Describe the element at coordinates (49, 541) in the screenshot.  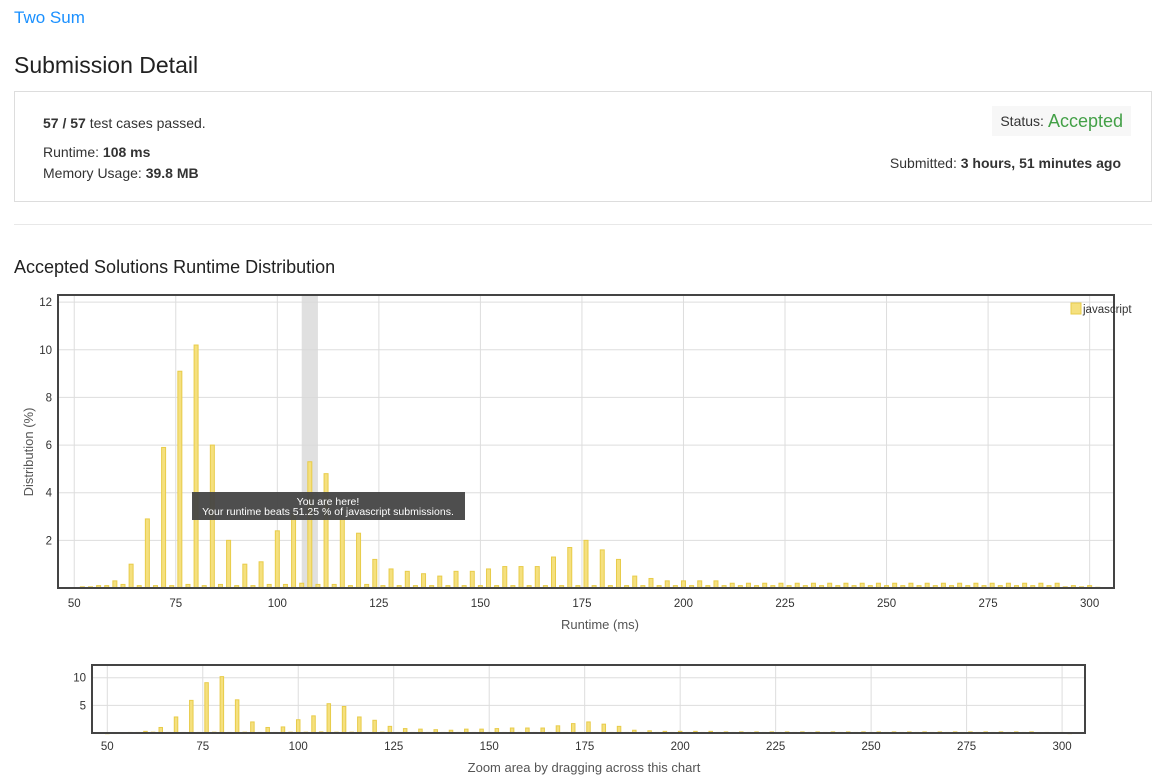
I see `y-tick-label: 2` at that location.